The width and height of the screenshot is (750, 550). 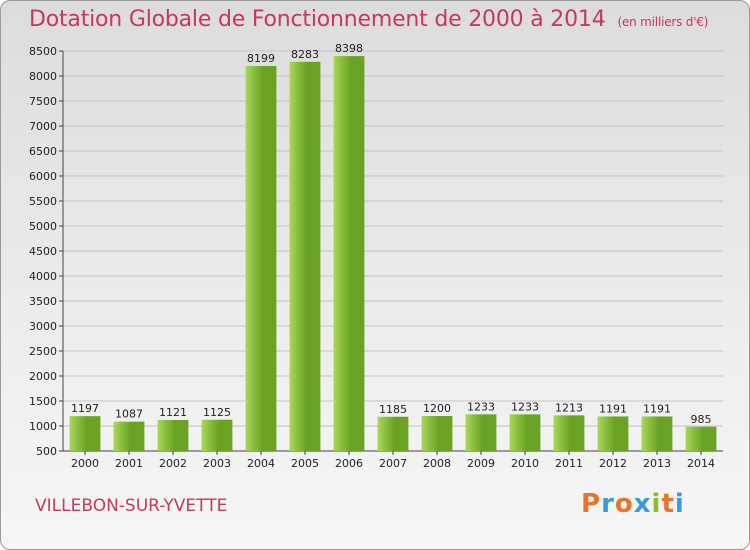 I want to click on y-tick-label: 5500, so click(x=43, y=201).